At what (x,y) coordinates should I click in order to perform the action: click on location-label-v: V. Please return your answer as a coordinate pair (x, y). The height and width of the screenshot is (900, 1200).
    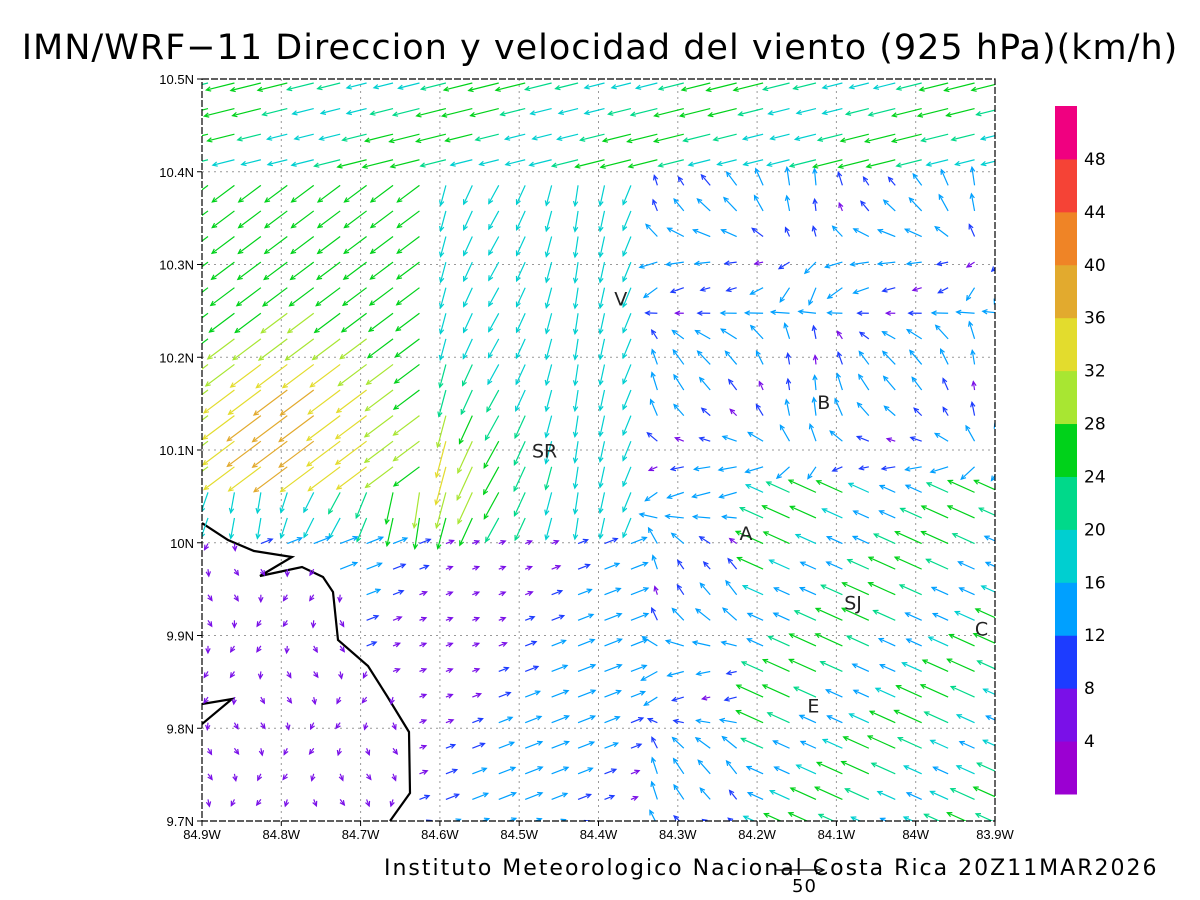
    Looking at the image, I should click on (620, 299).